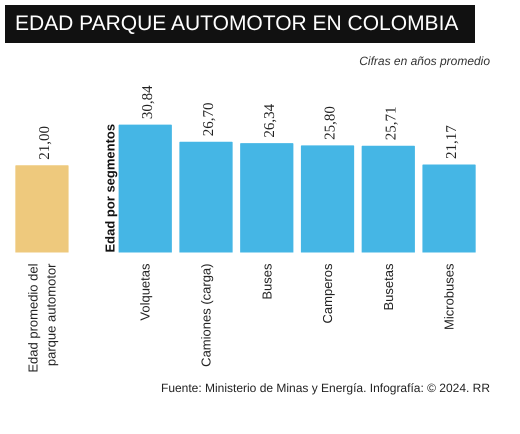  I want to click on x-tick-label: Microbuses, so click(449, 296).